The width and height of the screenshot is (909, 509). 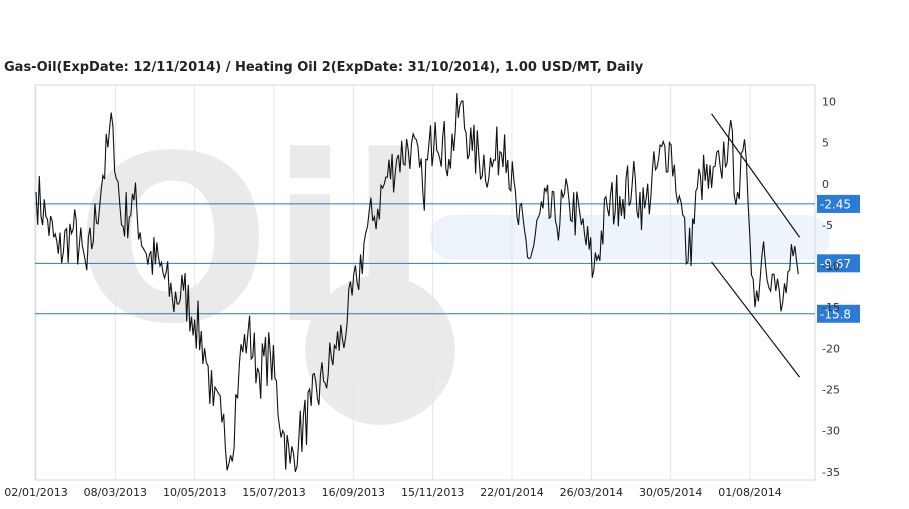 What do you see at coordinates (115, 492) in the screenshot?
I see `x-tick-label: 08/03/2013` at bounding box center [115, 492].